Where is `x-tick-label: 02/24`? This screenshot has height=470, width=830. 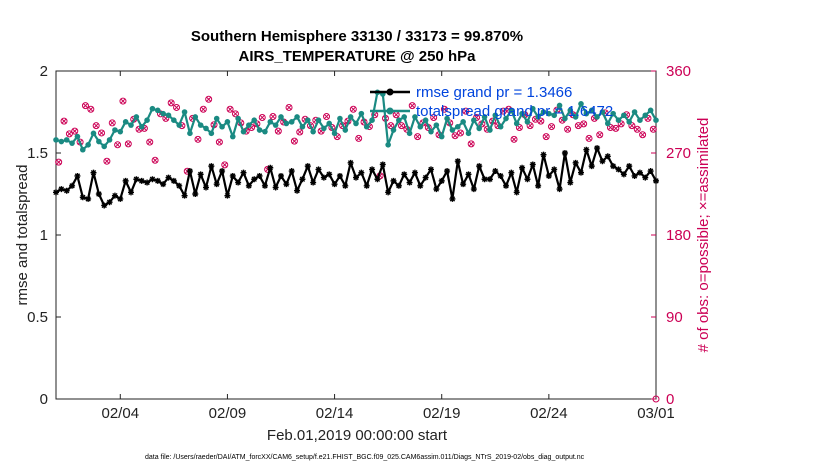 x-tick-label: 02/24 is located at coordinates (549, 413).